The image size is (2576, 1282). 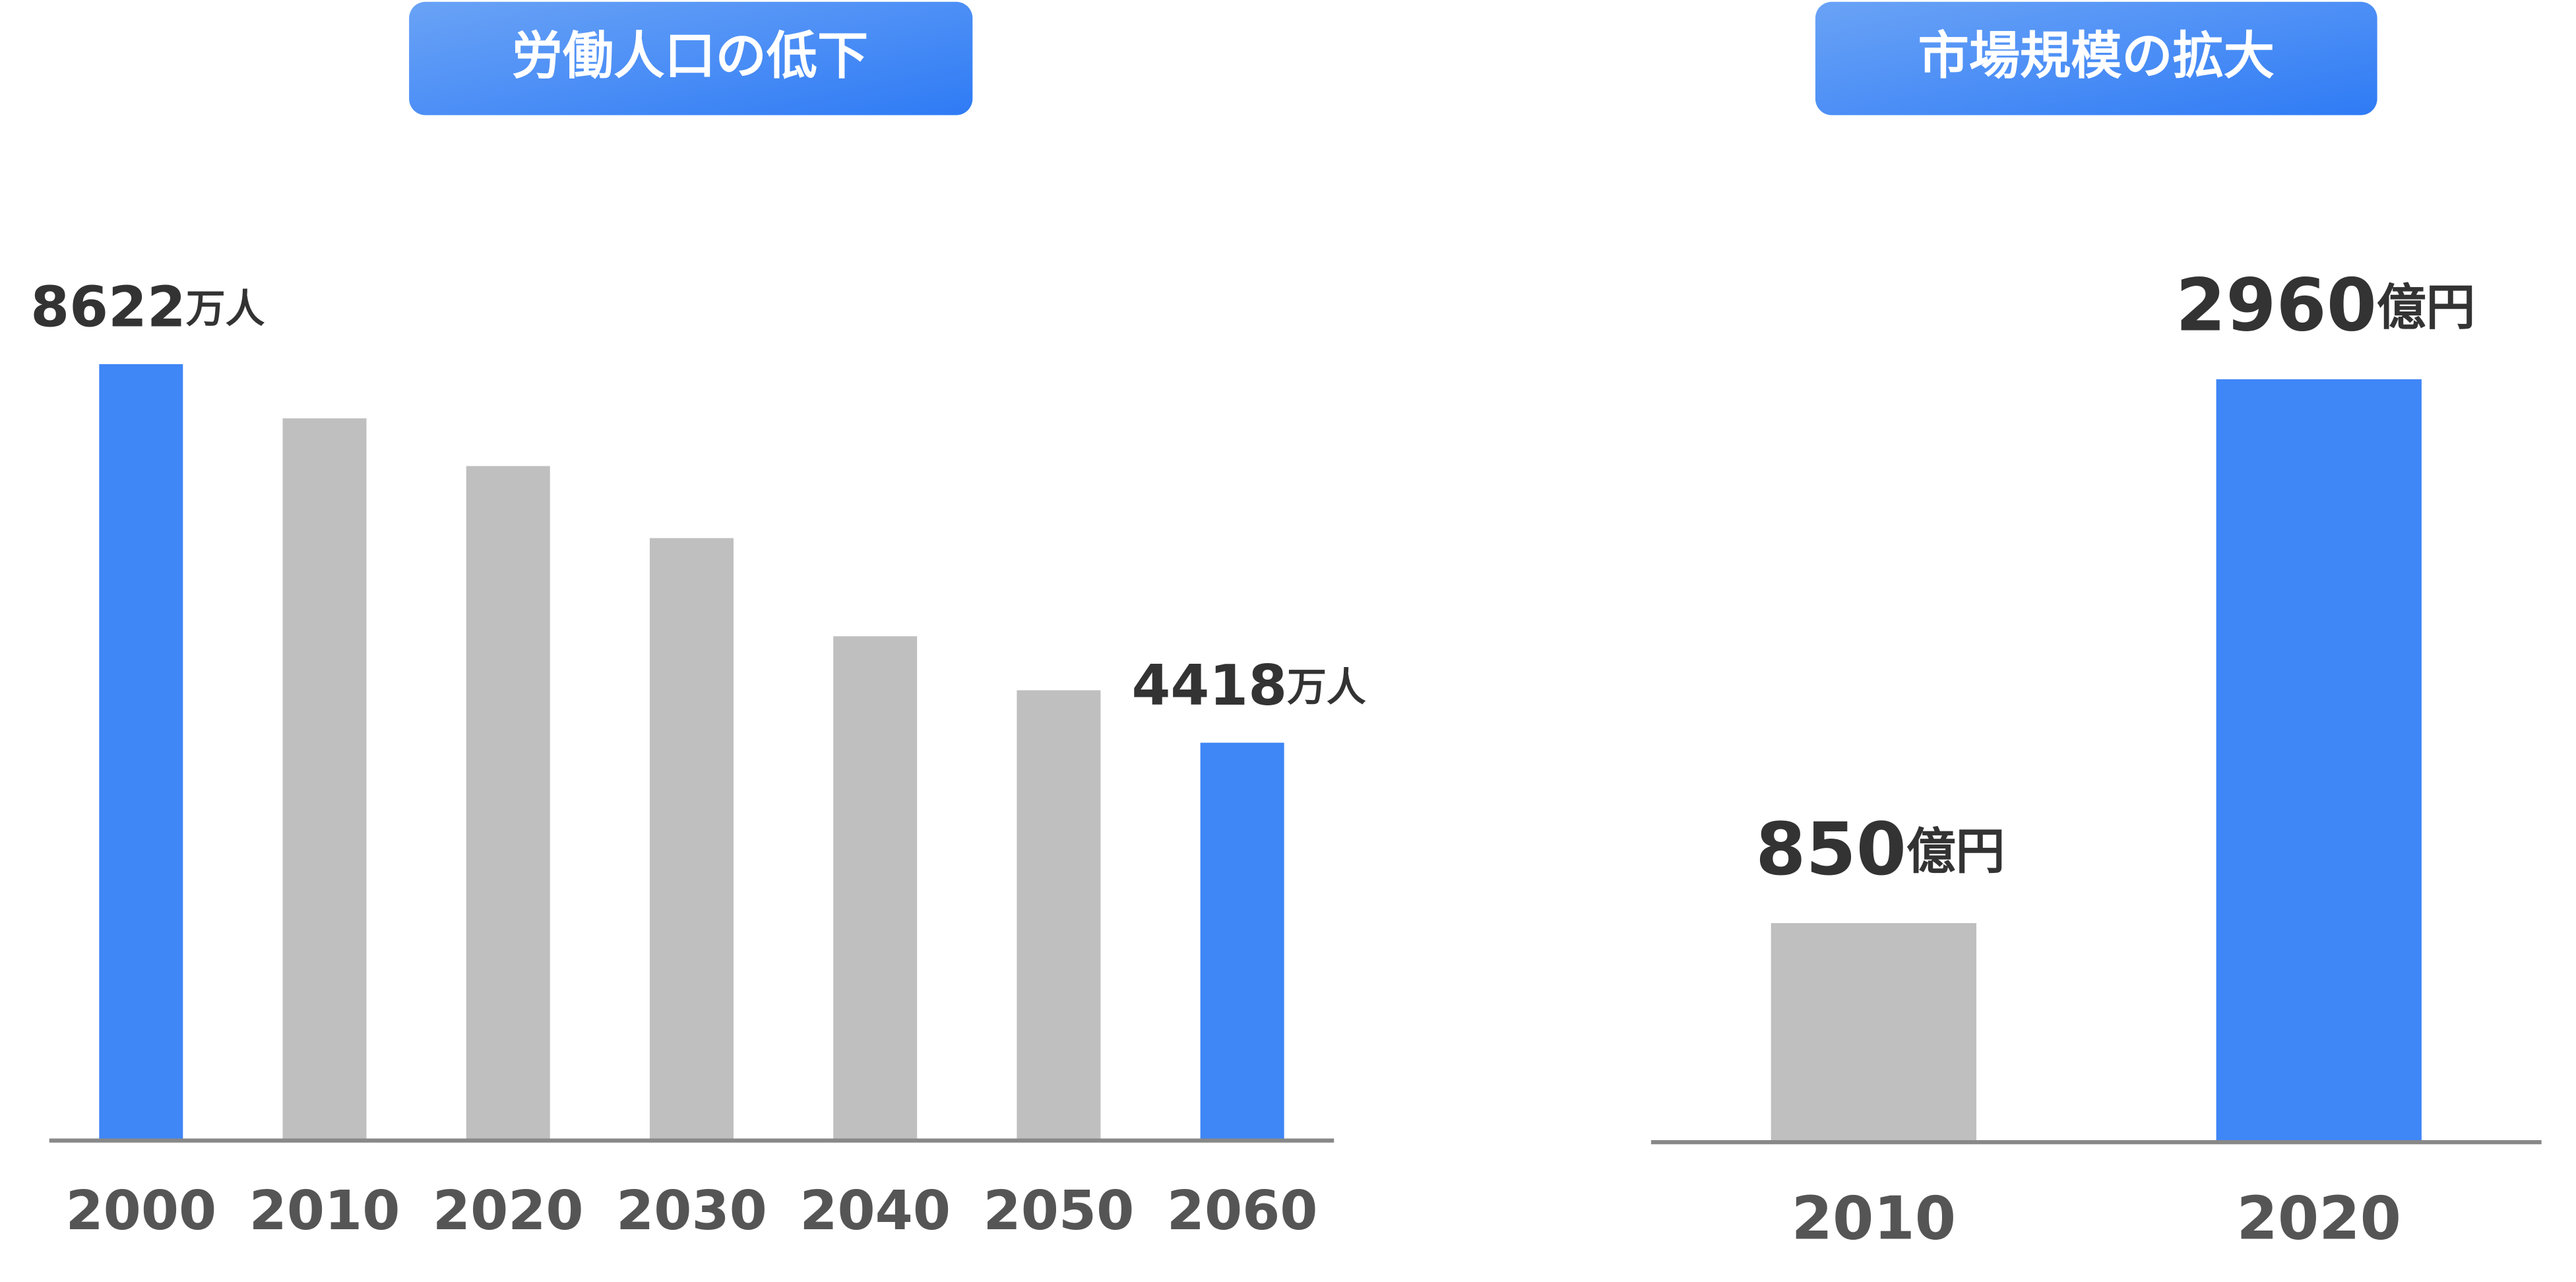 What do you see at coordinates (147, 307) in the screenshot?
I see `value-label: 8622万人` at bounding box center [147, 307].